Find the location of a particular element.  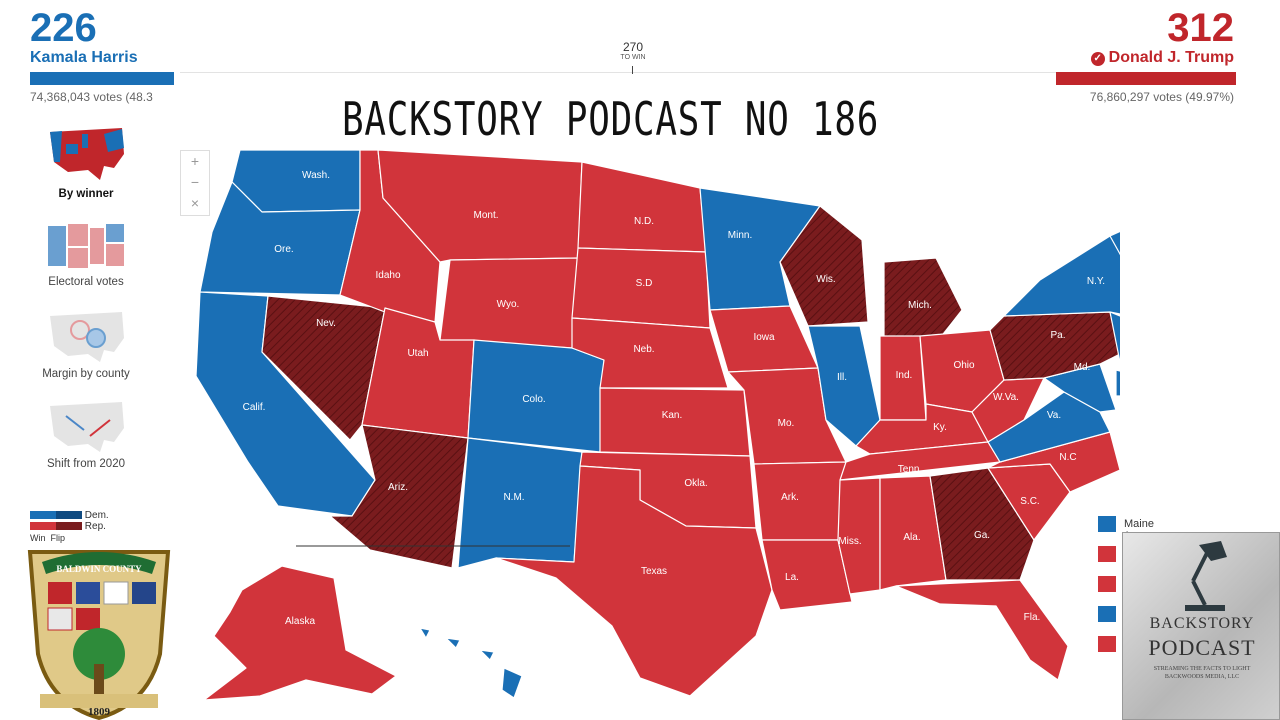

zoom-out-button: − is located at coordinates (195, 182).